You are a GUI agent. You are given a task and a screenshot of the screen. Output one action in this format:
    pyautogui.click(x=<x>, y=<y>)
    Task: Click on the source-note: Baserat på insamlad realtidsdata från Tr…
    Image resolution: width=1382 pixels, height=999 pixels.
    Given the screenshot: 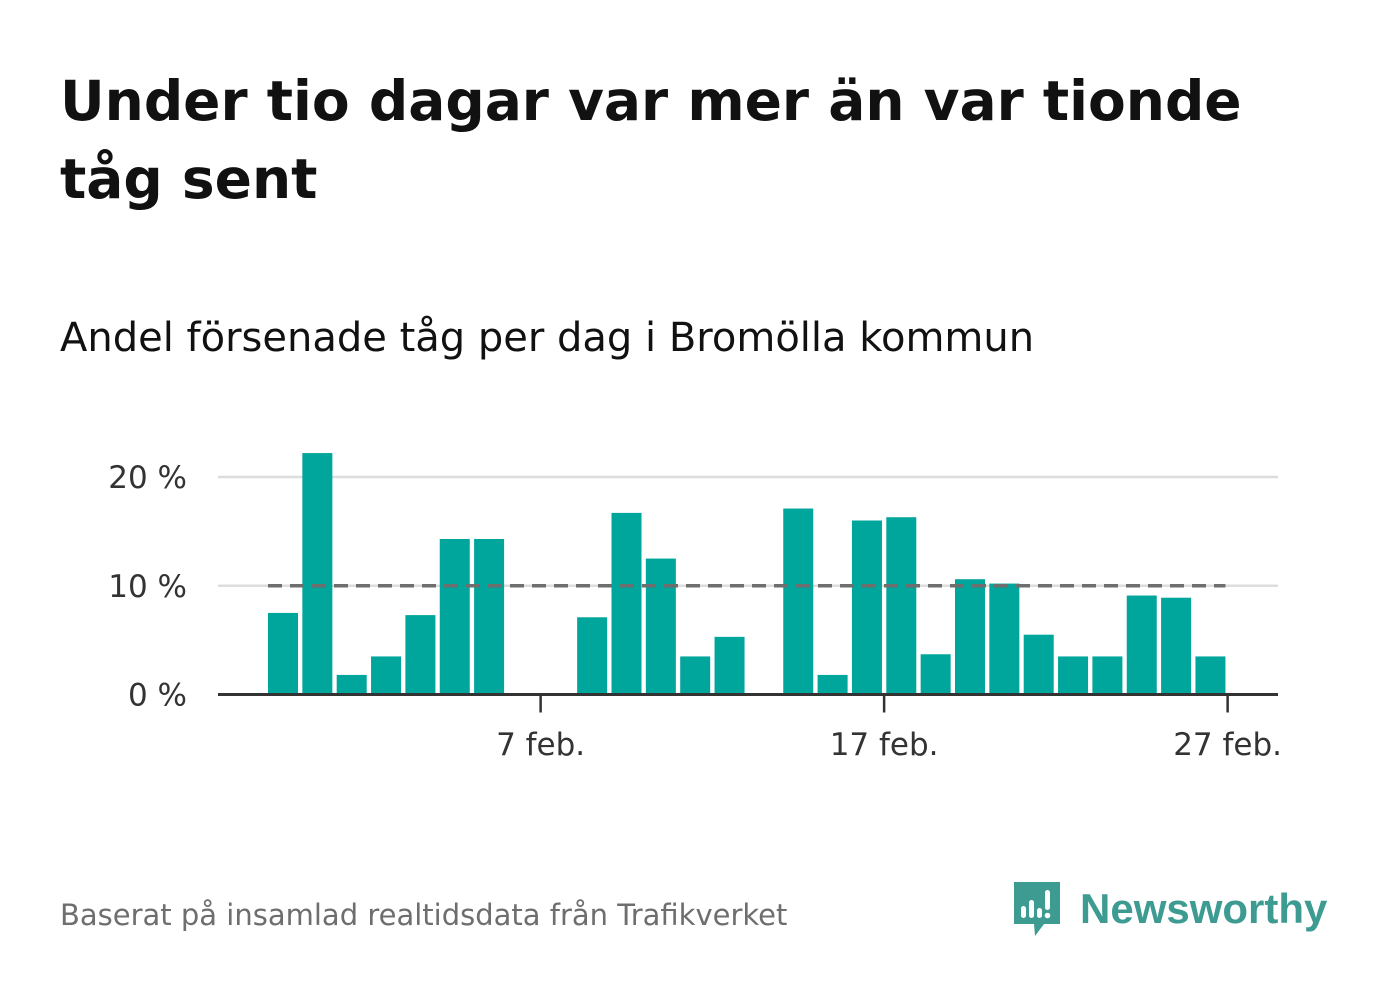 What is the action you would take?
    pyautogui.click(x=424, y=915)
    